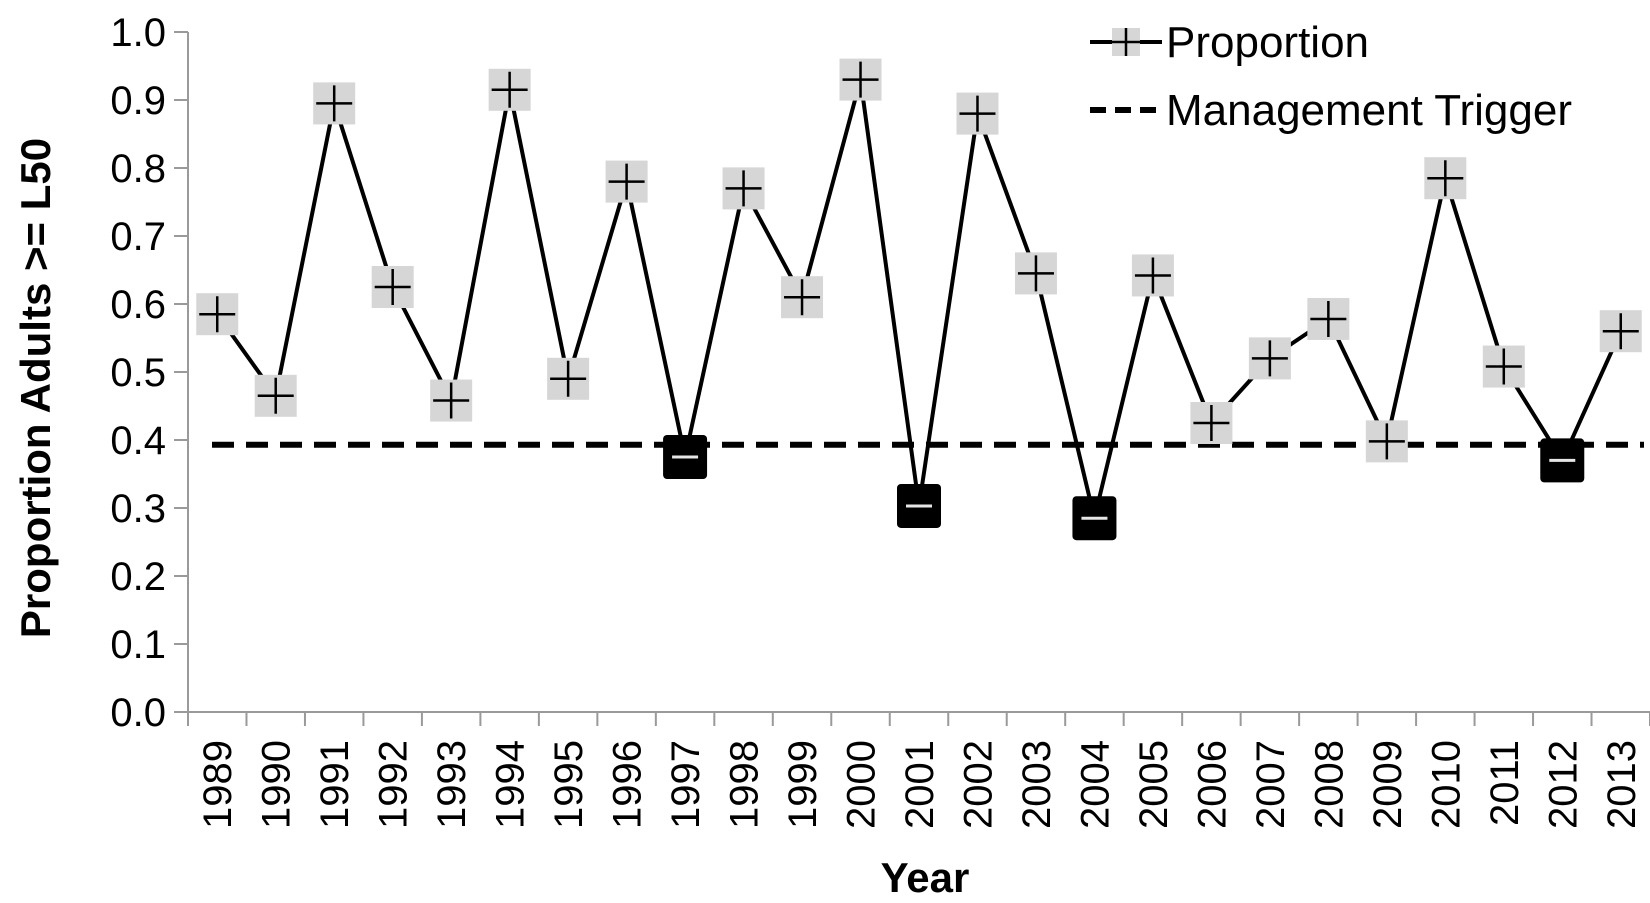 The image size is (1650, 903). Describe the element at coordinates (35, 388) in the screenshot. I see `y-axis-title: Proportion Adults >= L50` at that location.